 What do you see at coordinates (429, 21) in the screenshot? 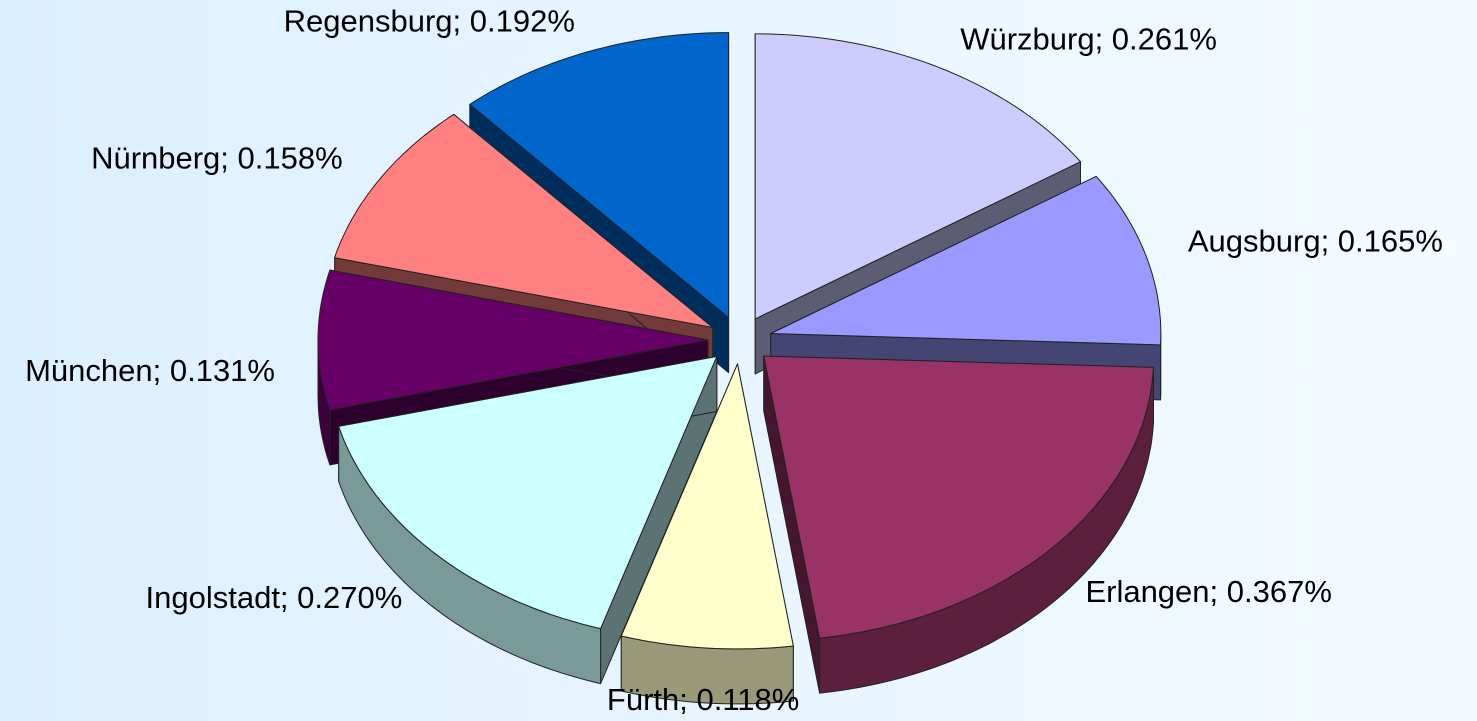
I see `data-label: Regensburg; 0.192%` at bounding box center [429, 21].